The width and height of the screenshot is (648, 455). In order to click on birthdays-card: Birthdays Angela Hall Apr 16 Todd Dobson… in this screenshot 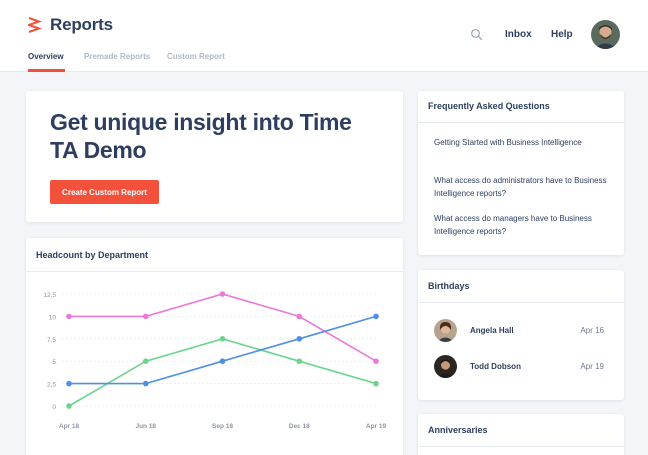, I will do `click(521, 335)`.